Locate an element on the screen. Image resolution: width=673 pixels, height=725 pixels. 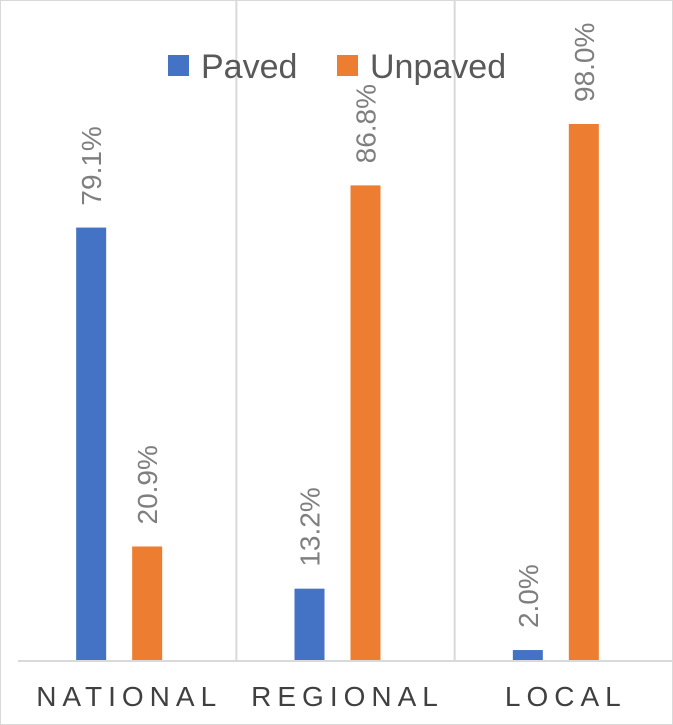
bar-unpaved-local is located at coordinates (583, 392).